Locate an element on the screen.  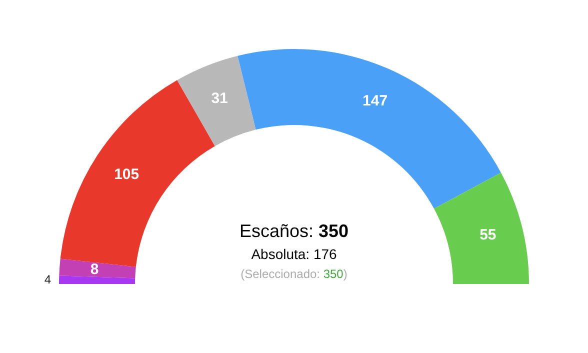
data-label: 55 is located at coordinates (488, 235).